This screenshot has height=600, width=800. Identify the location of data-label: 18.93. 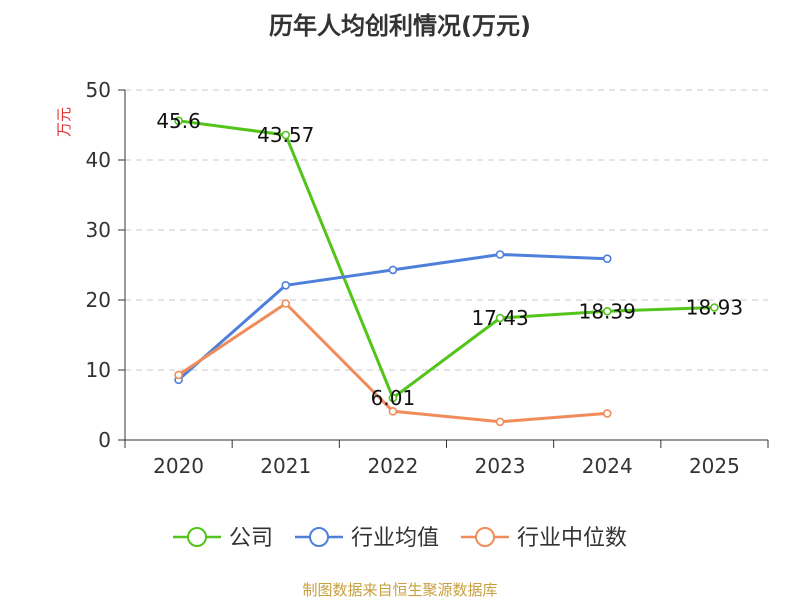
(714, 307).